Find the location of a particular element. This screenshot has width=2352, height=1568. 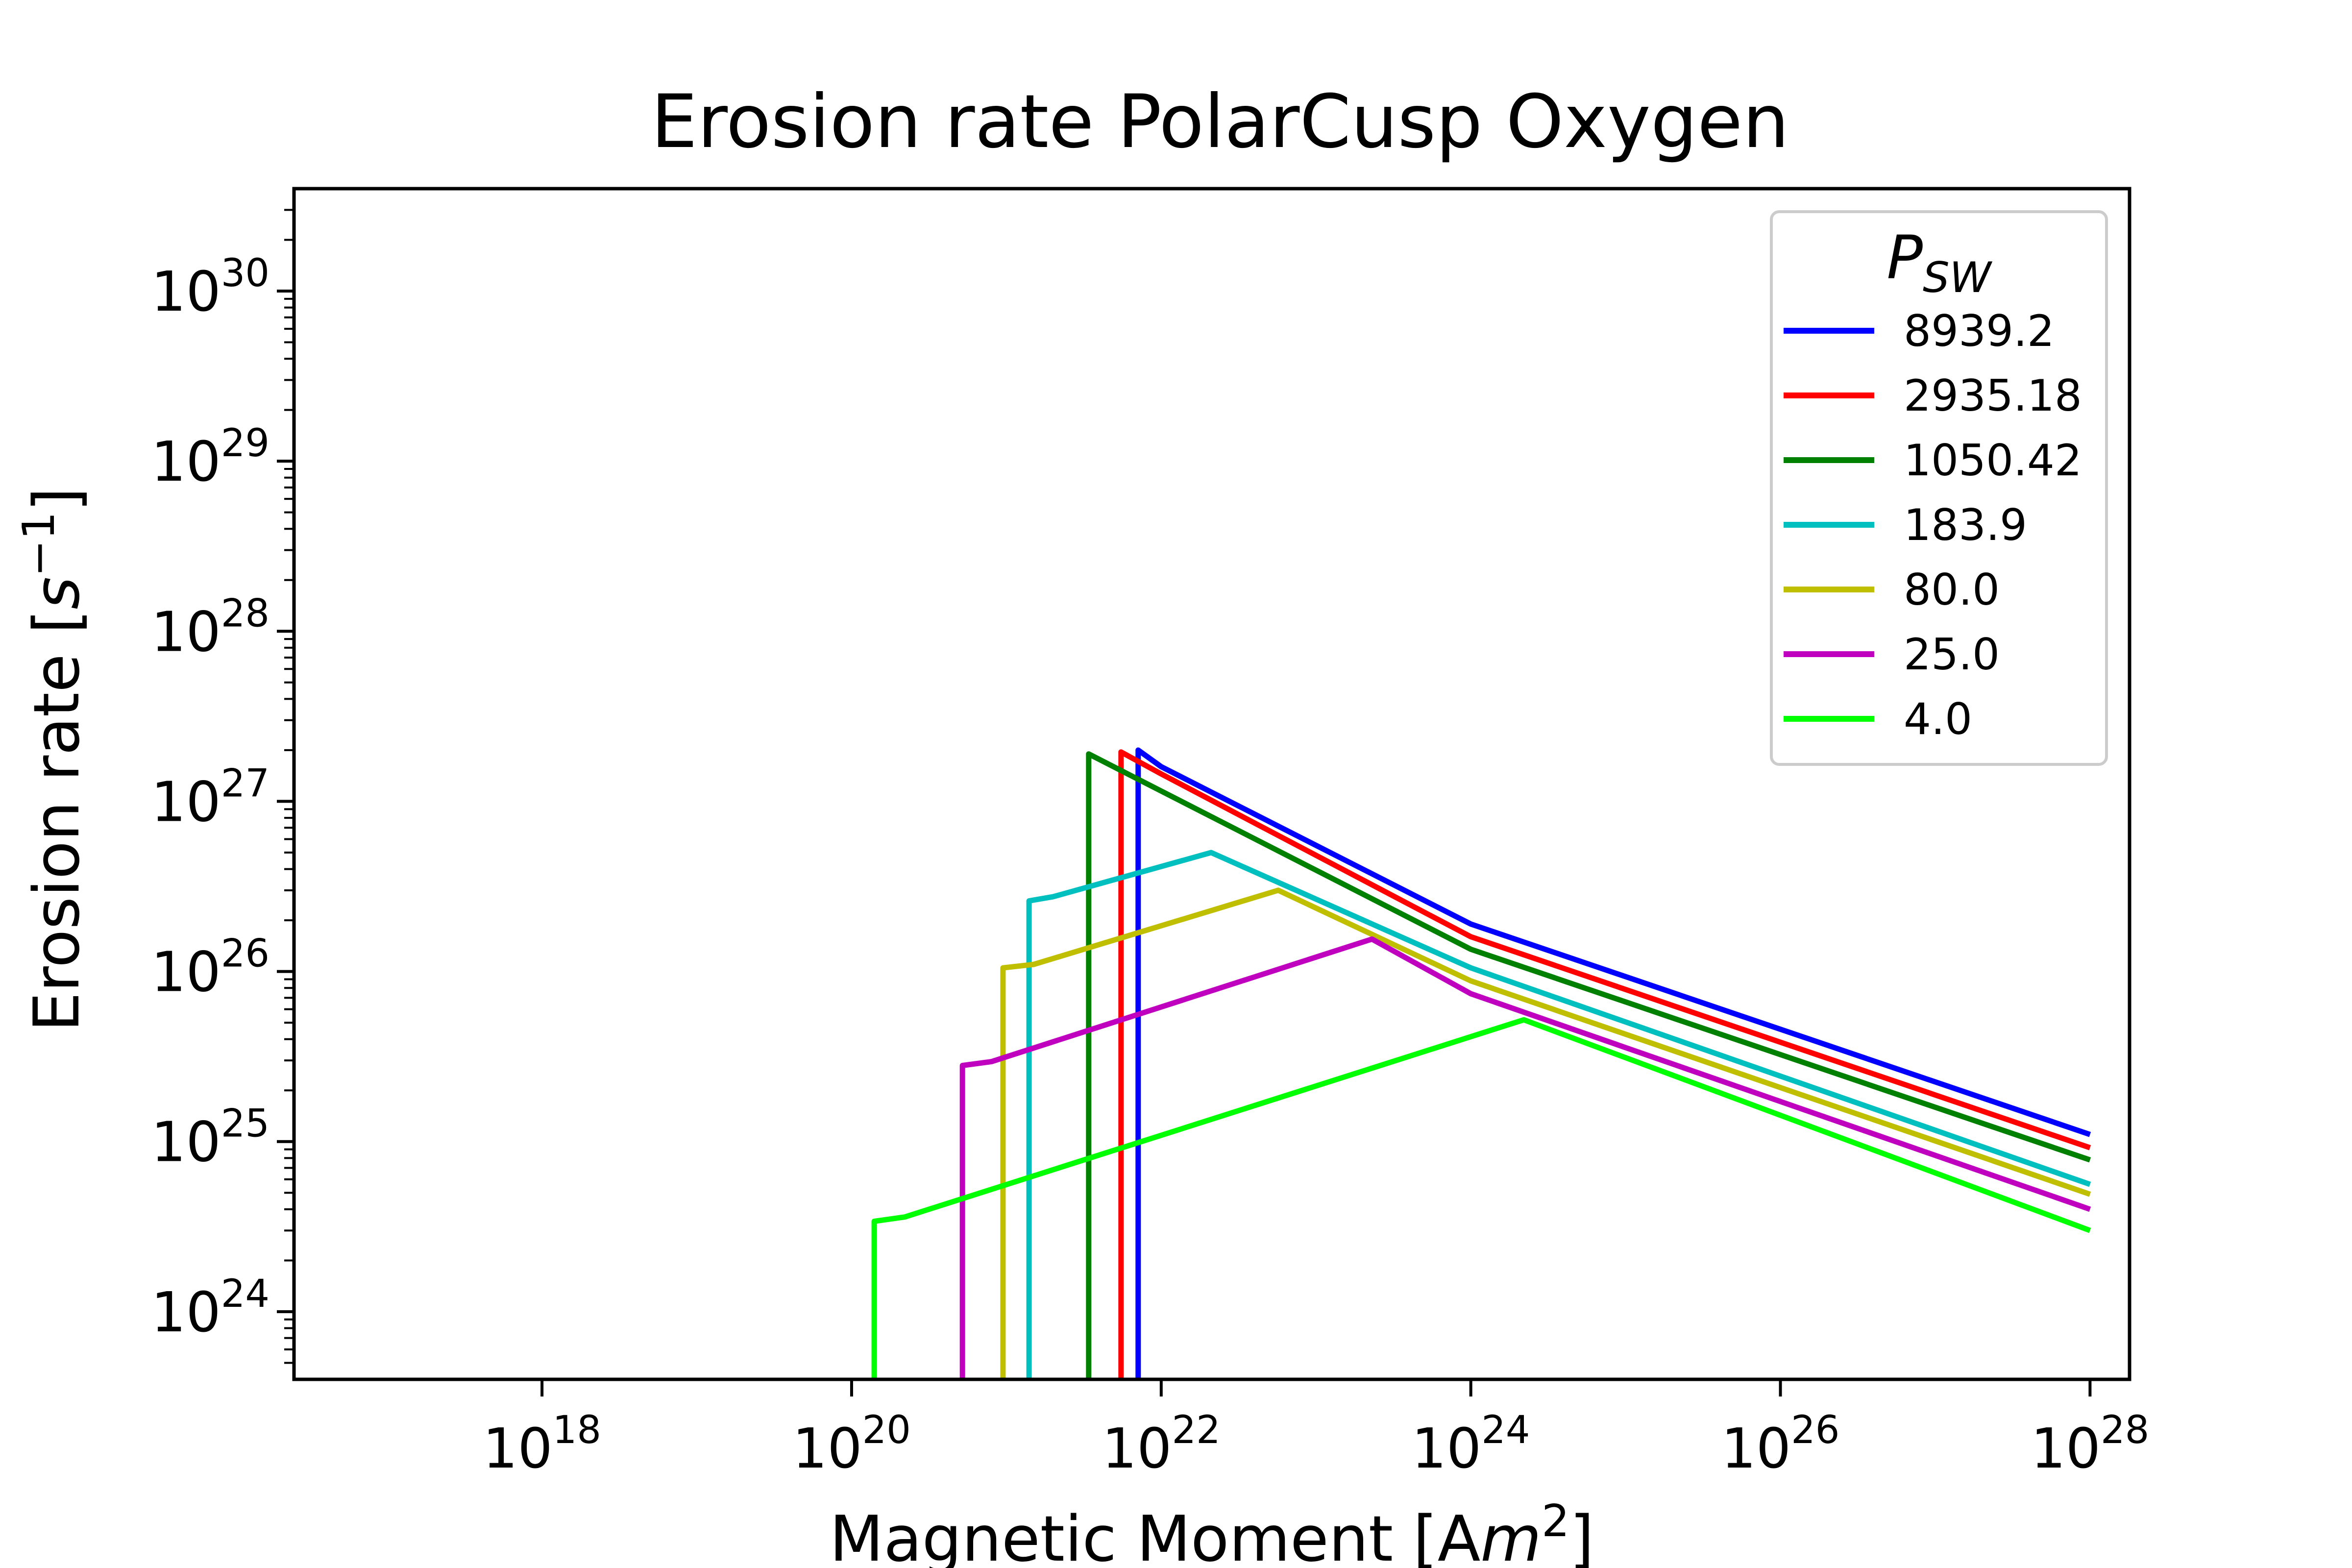

legend-label-4: 80.0 is located at coordinates (1952, 589).